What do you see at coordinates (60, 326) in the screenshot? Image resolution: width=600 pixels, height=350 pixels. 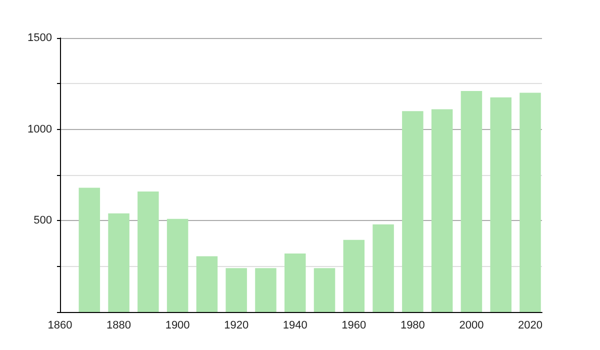 I see `x-tick-label: 1860` at bounding box center [60, 326].